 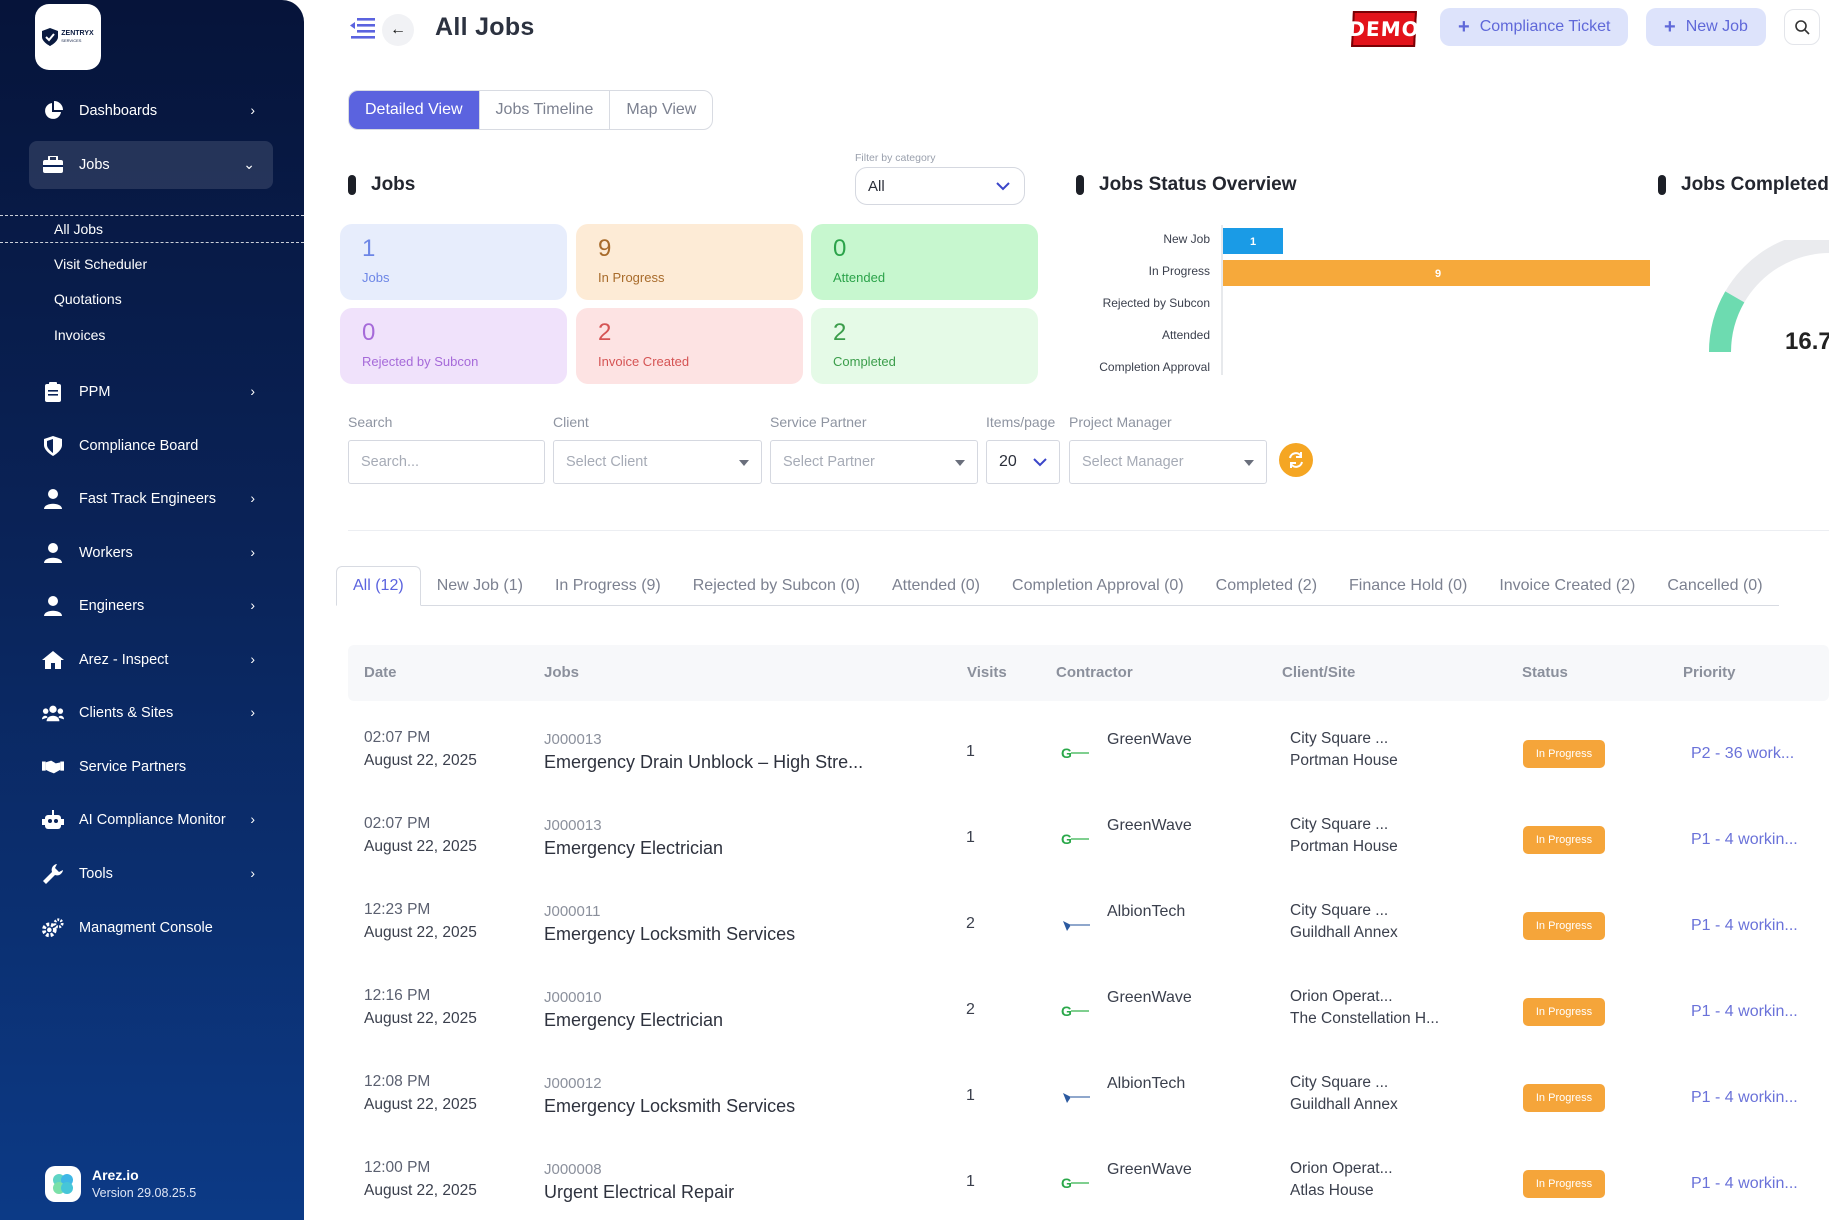 What do you see at coordinates (151, 499) in the screenshot?
I see `sidebar-item-fast-track-engineers: Fast Track Engineers ›` at bounding box center [151, 499].